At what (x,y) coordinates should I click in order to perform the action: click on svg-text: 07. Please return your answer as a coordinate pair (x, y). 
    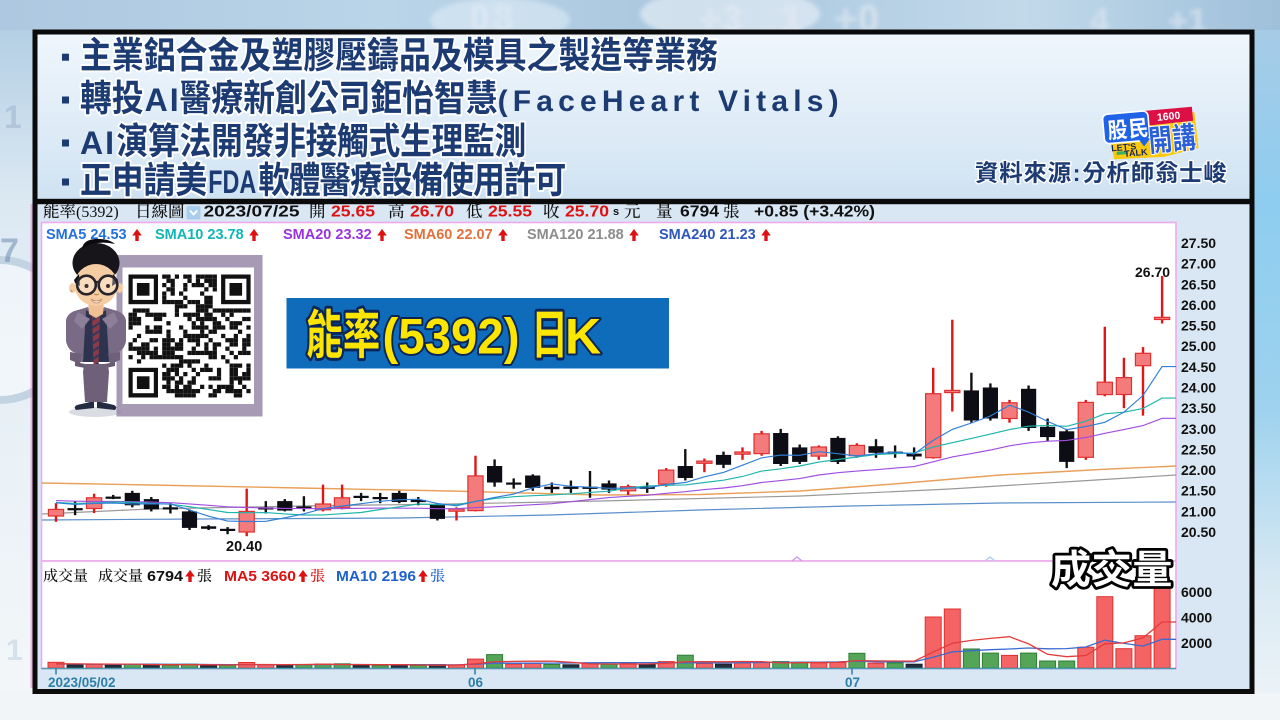
    Looking at the image, I should click on (852, 682).